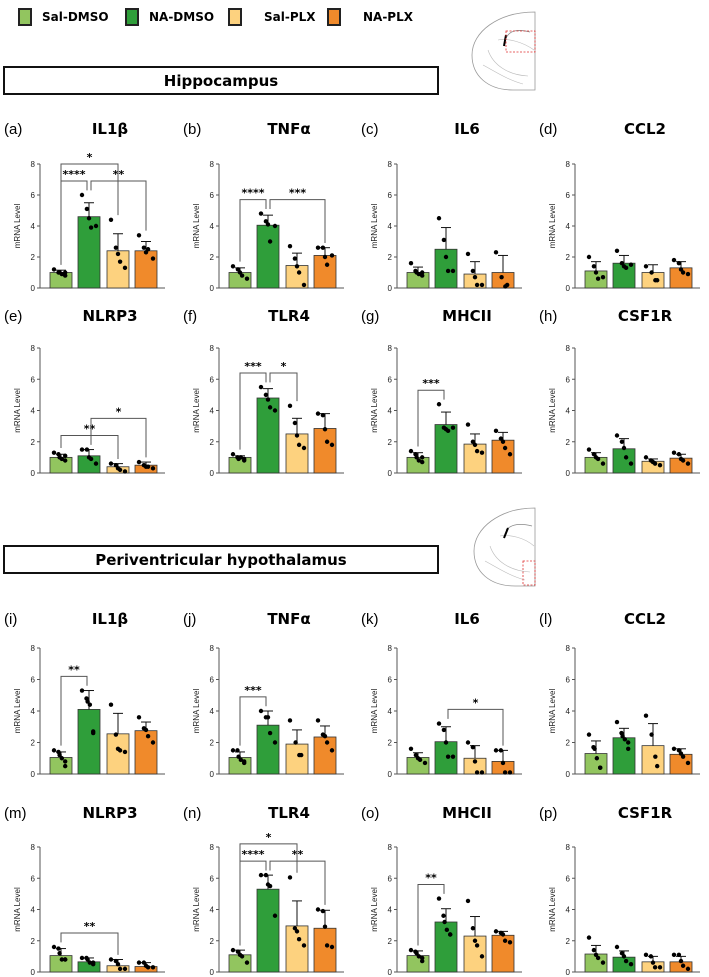  I want to click on panel-label: (m), so click(15, 813).